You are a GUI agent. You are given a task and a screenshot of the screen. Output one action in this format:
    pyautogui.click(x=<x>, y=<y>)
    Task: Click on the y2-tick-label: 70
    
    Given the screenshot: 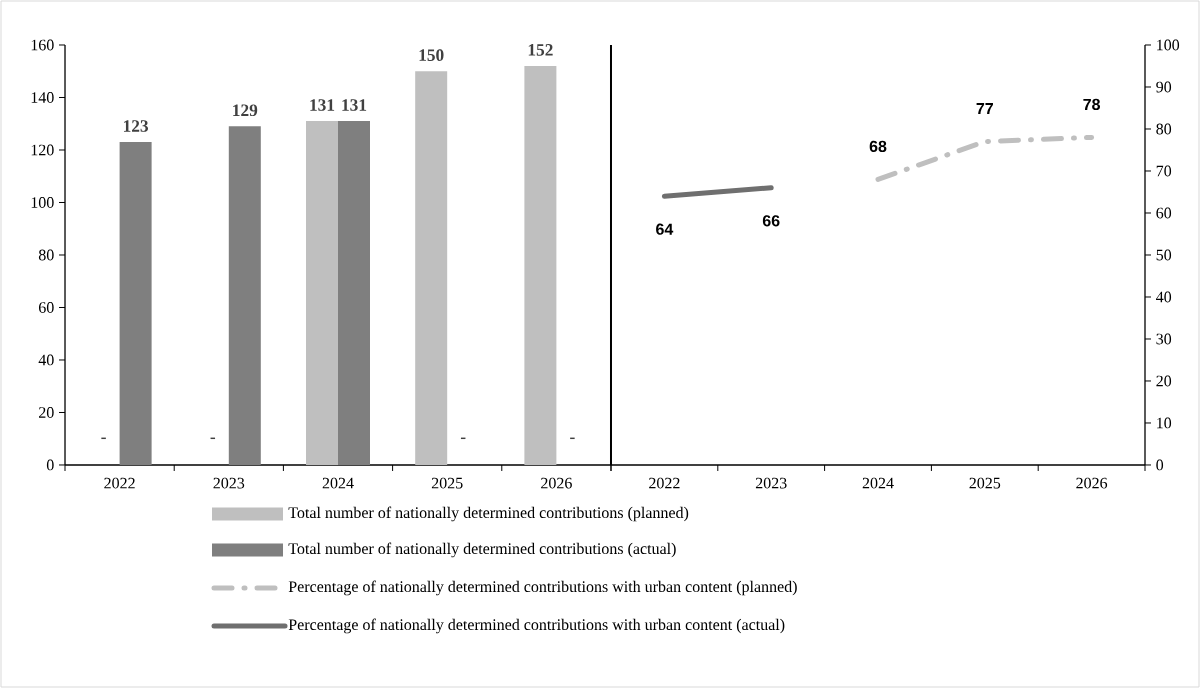 What is the action you would take?
    pyautogui.click(x=1164, y=171)
    